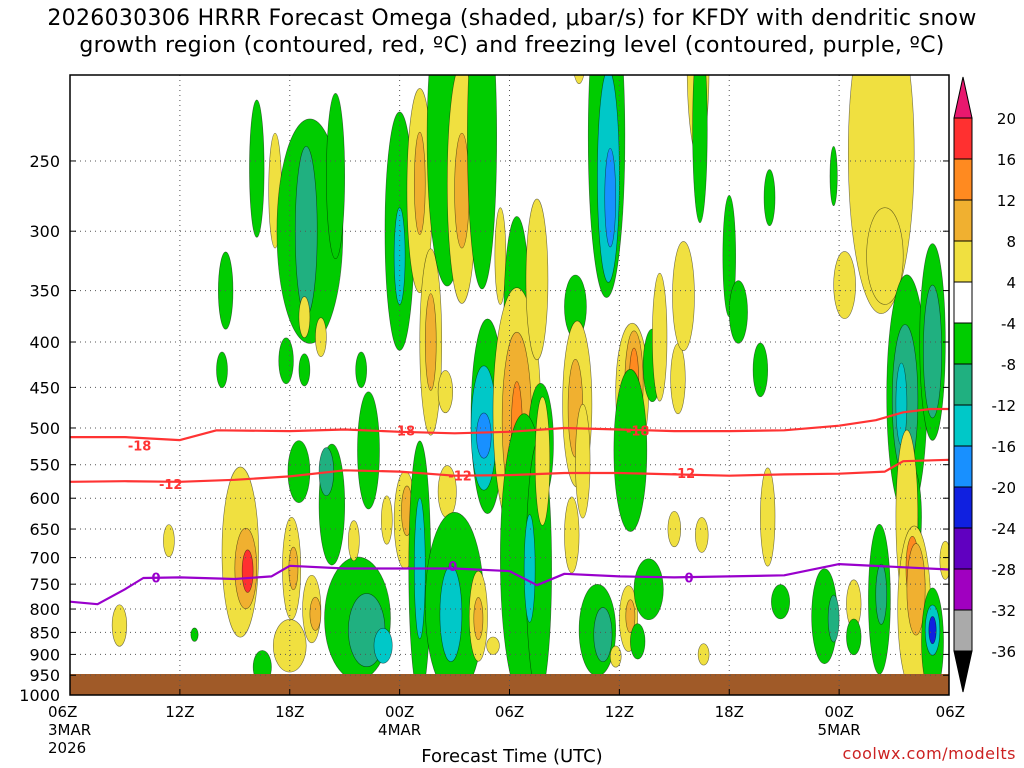  Describe the element at coordinates (69, 730) in the screenshot. I see `x-tick-date: 3MAR` at that location.